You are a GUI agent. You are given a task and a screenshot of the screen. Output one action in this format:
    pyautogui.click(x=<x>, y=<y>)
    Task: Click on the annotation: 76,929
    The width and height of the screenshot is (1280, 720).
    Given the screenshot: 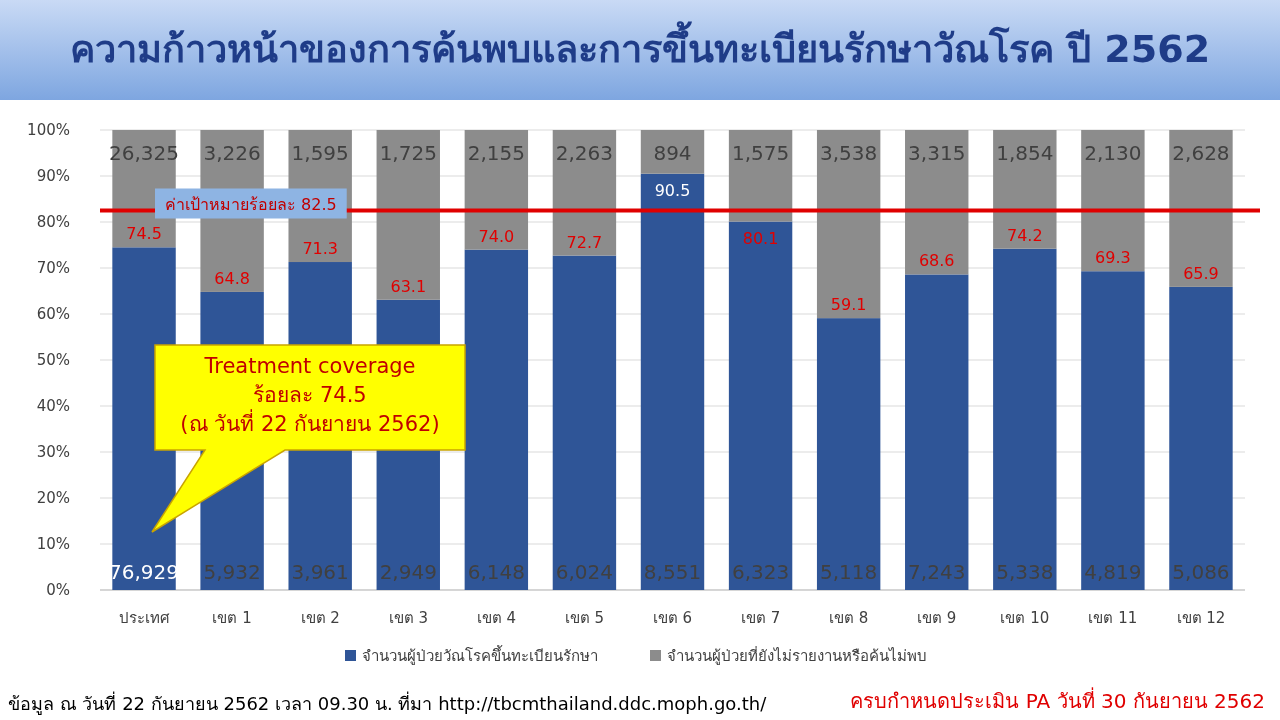 What is the action you would take?
    pyautogui.click(x=144, y=572)
    